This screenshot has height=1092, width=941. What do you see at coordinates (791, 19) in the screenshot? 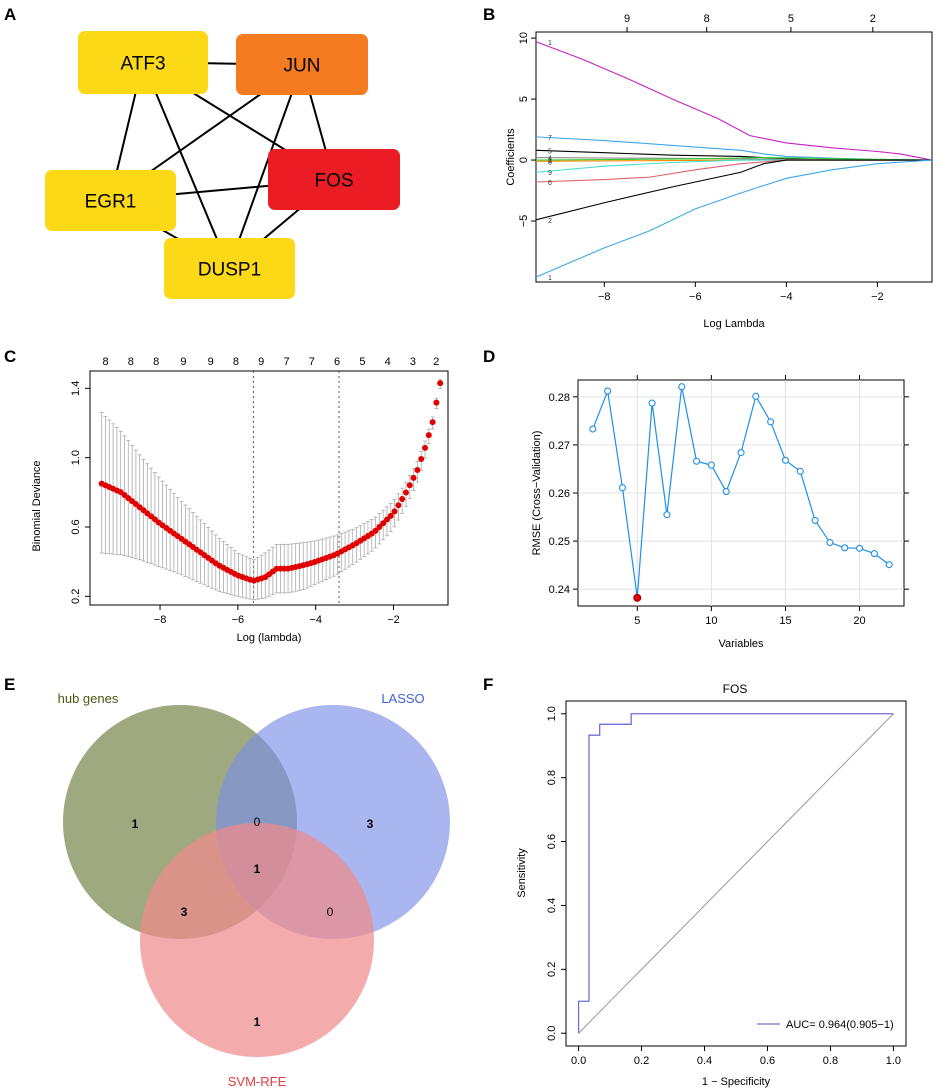
I see `top-tick-label: 5` at bounding box center [791, 19].